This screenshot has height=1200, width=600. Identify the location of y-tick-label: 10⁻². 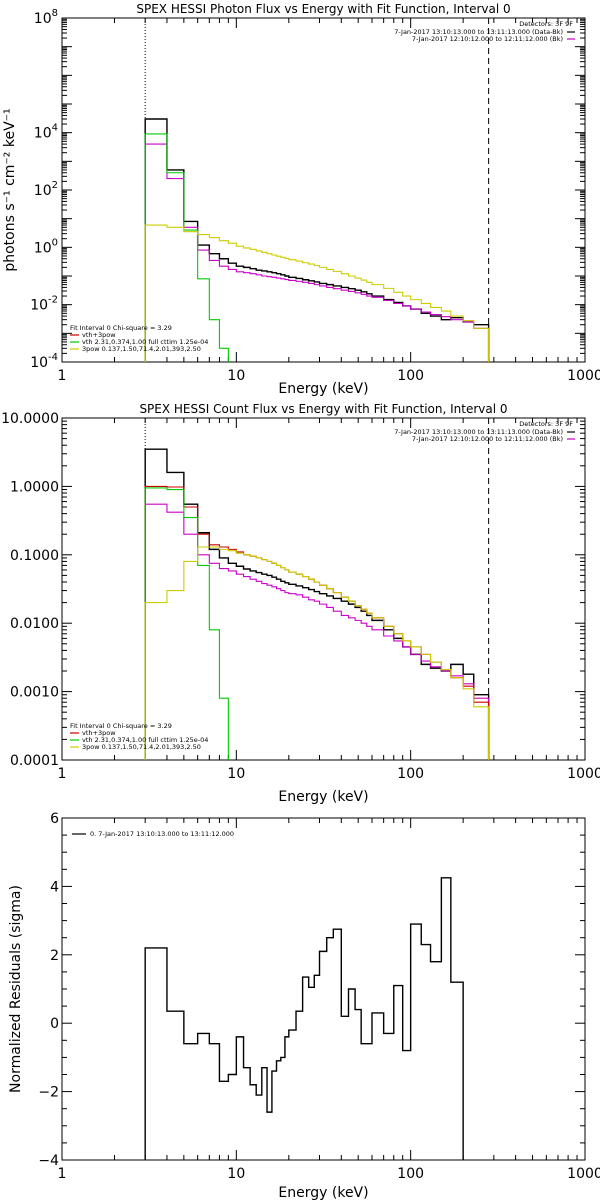
(44, 304).